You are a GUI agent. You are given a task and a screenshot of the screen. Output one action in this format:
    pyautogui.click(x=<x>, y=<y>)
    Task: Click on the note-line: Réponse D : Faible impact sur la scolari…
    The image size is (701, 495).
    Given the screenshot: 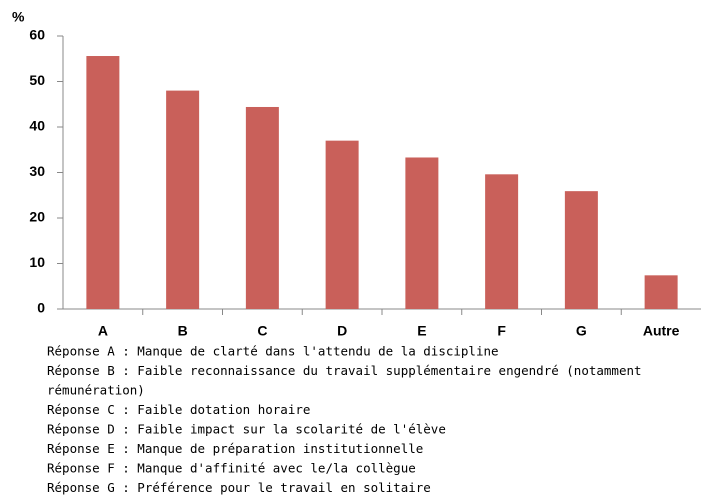 What is the action you would take?
    pyautogui.click(x=246, y=429)
    